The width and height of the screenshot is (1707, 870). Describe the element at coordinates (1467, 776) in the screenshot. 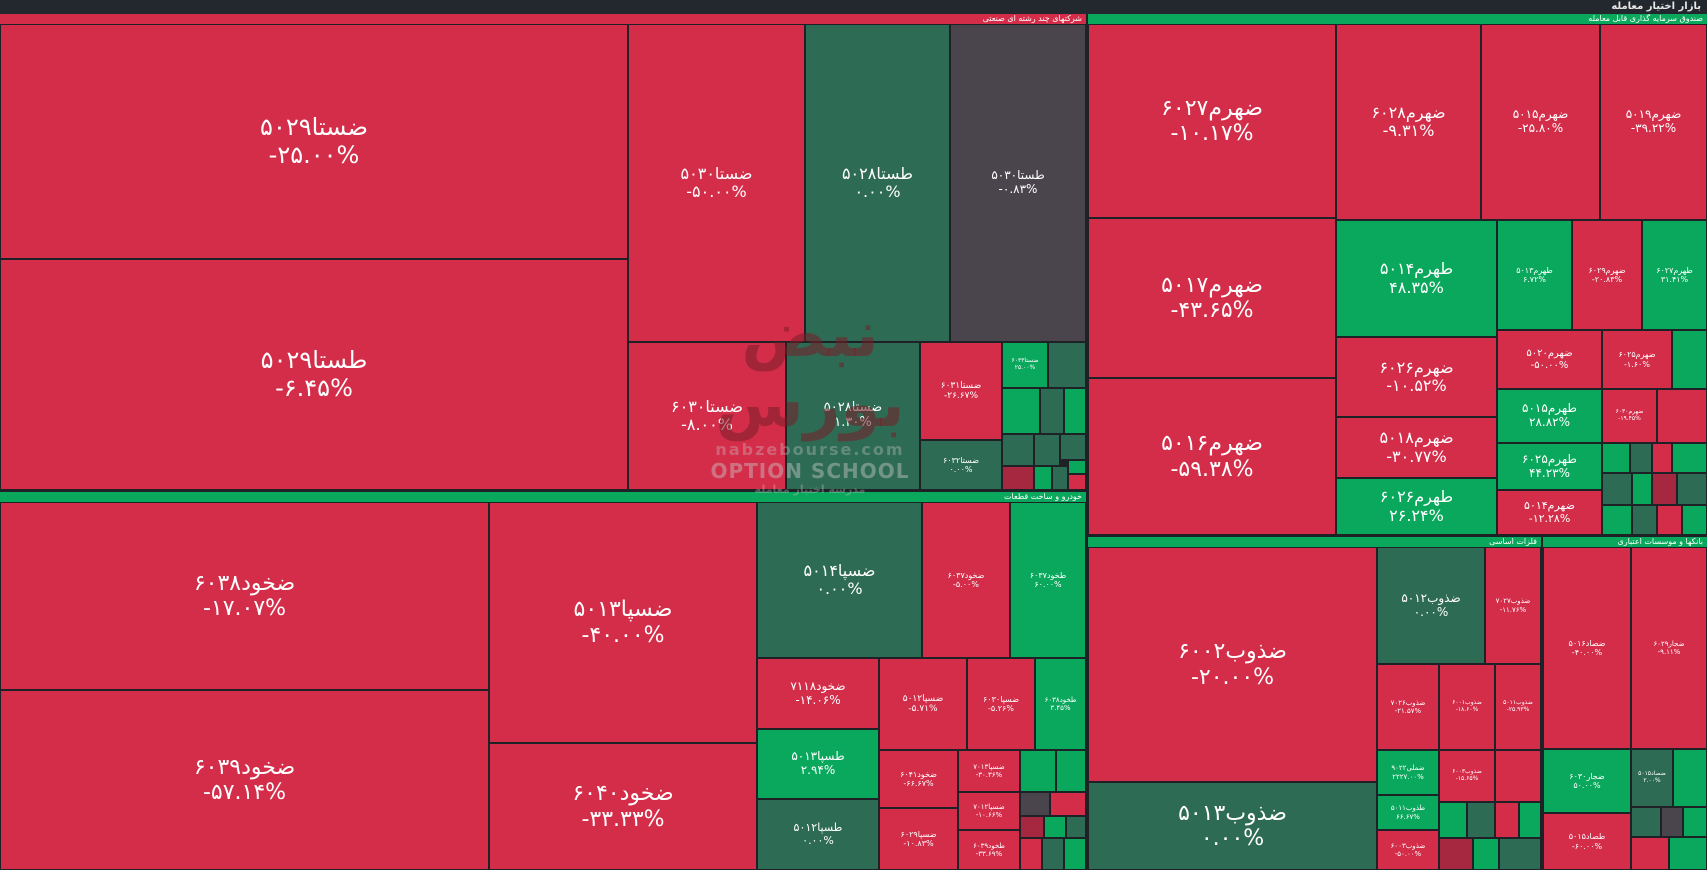

I see `treemap-tile: ضذوب۶۰۰۳ -۱۵.۶۵%` at that location.